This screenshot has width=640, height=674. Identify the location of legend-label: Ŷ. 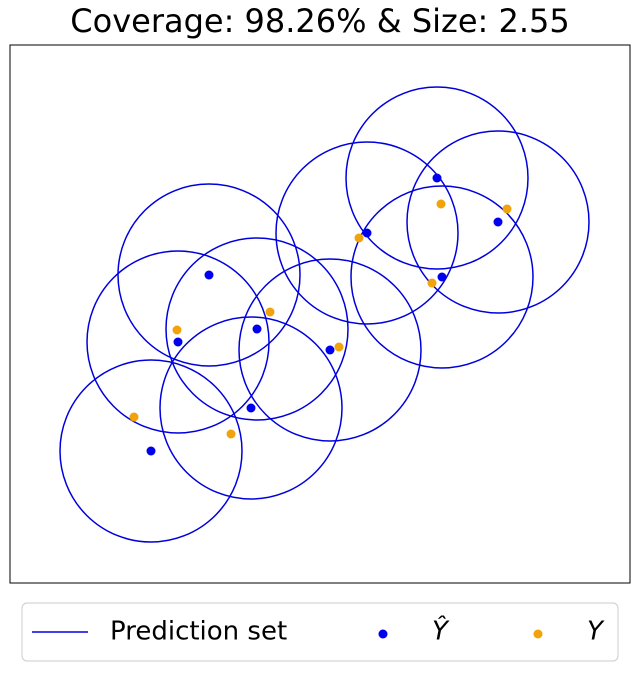
(441, 631).